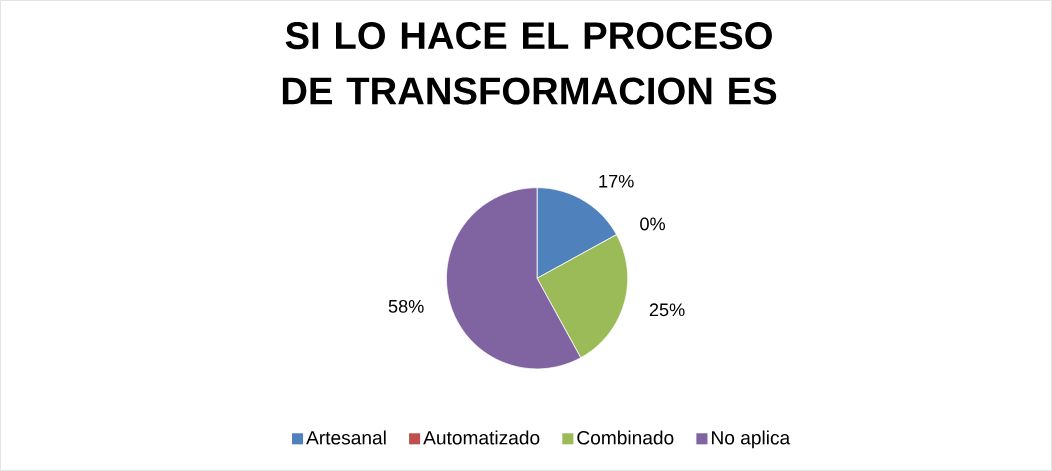  I want to click on data-label: 17%, so click(616, 181).